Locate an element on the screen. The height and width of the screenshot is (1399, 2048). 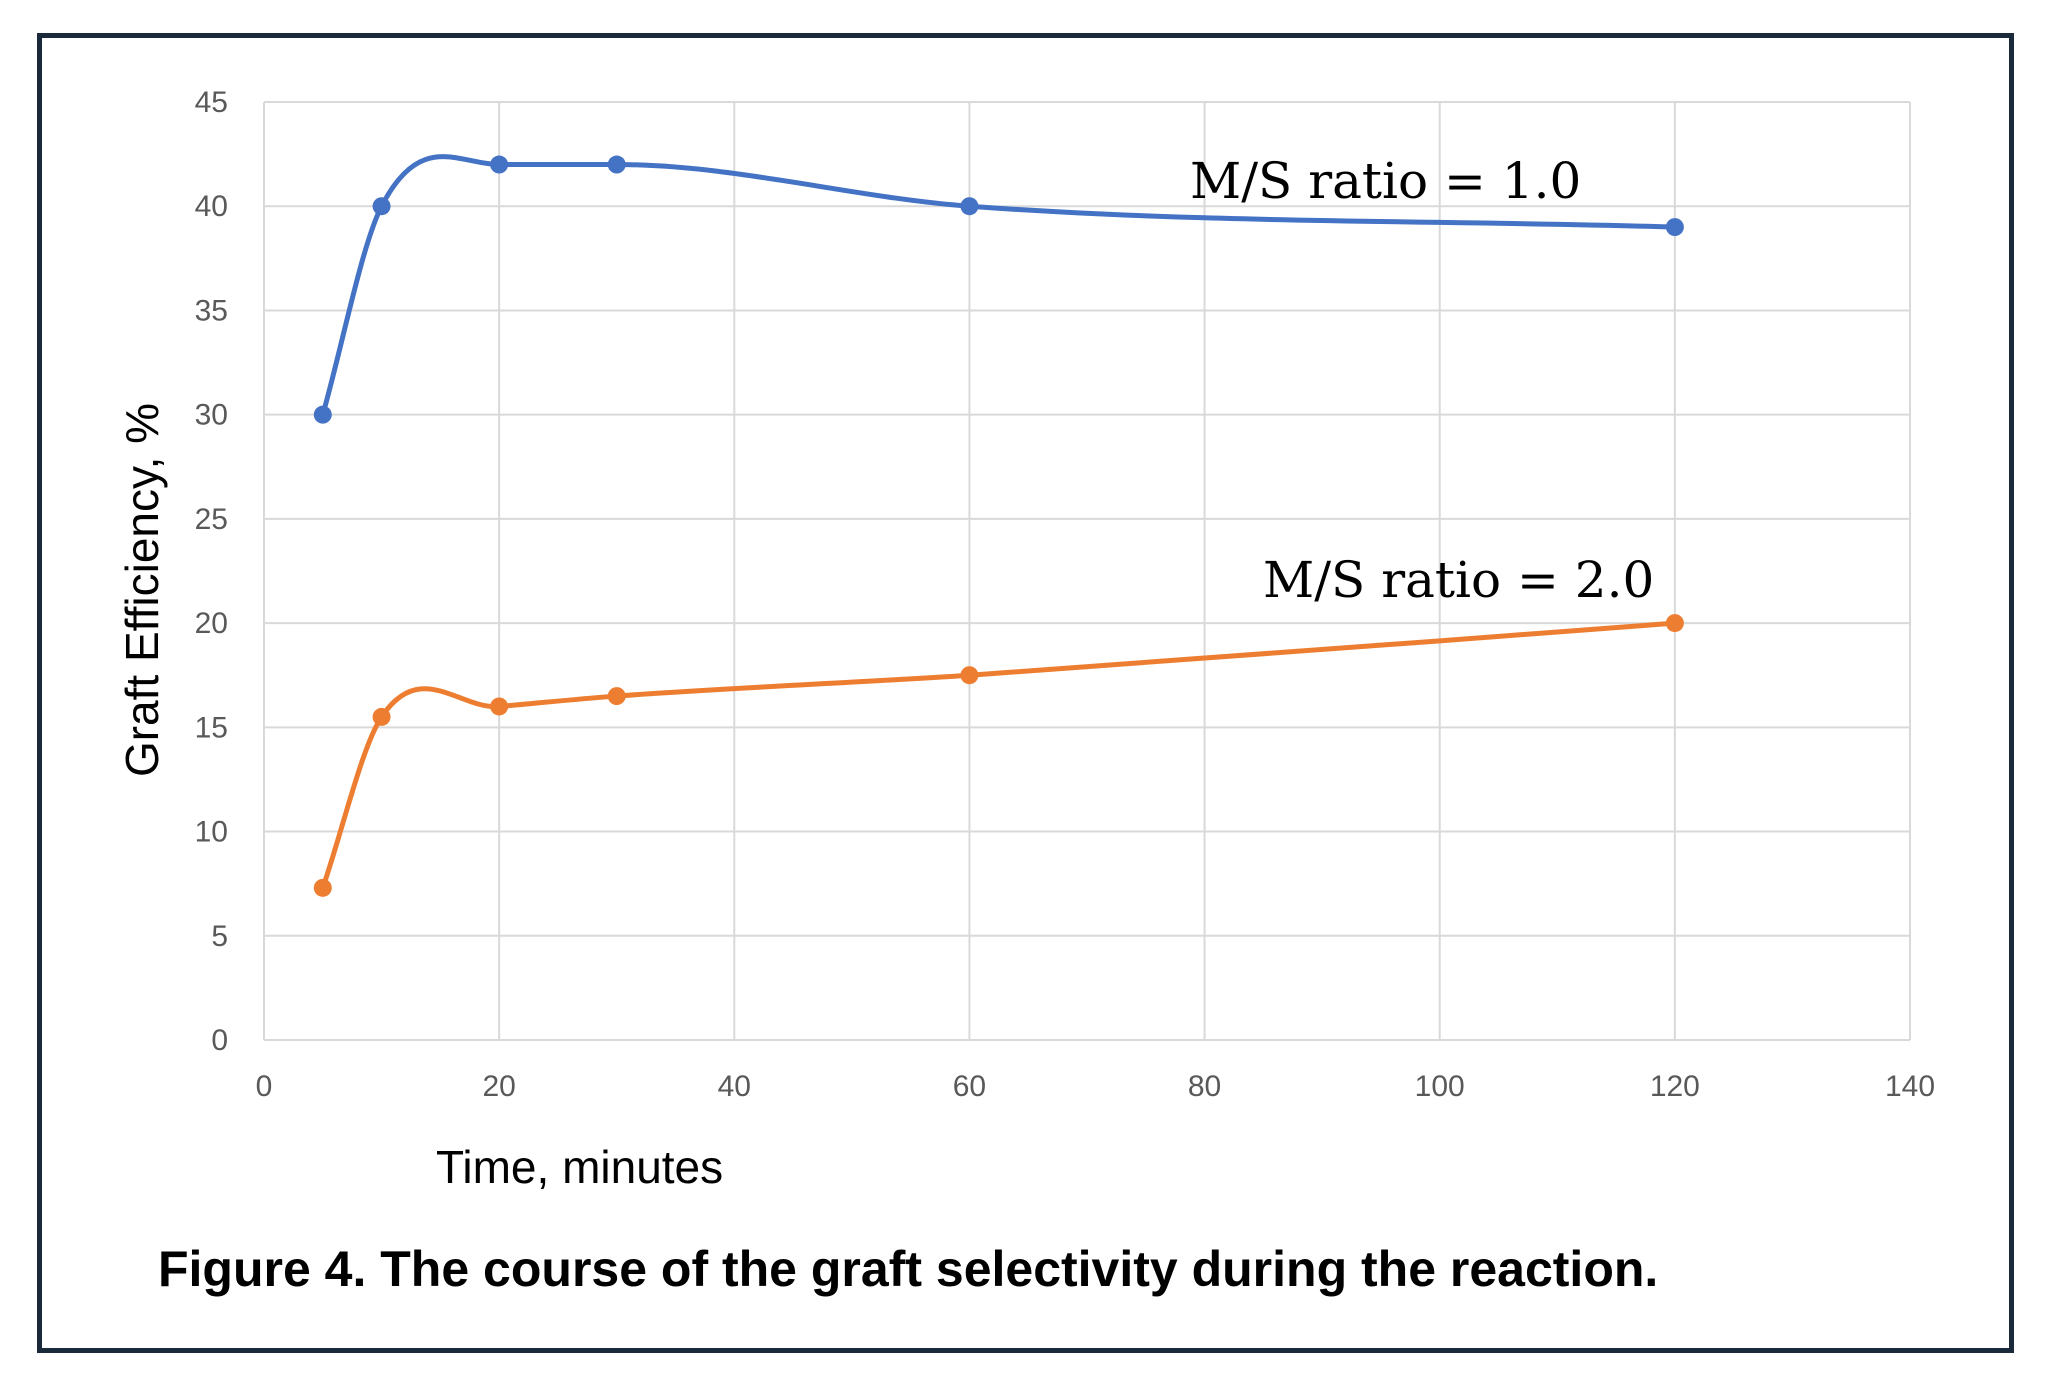
x-tick-labels: 0 20 40 60 80 100 120 140 is located at coordinates (1095, 1086).